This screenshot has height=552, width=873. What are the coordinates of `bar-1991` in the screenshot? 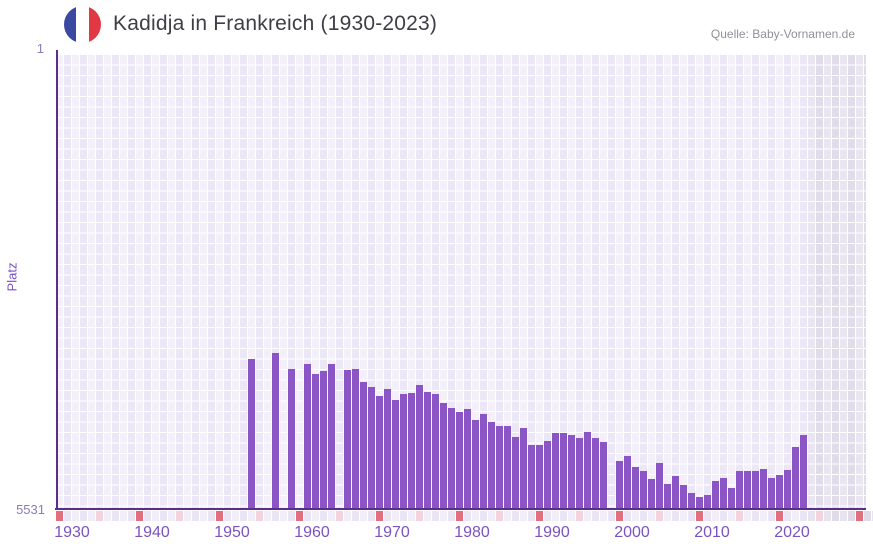 It's located at (547, 474).